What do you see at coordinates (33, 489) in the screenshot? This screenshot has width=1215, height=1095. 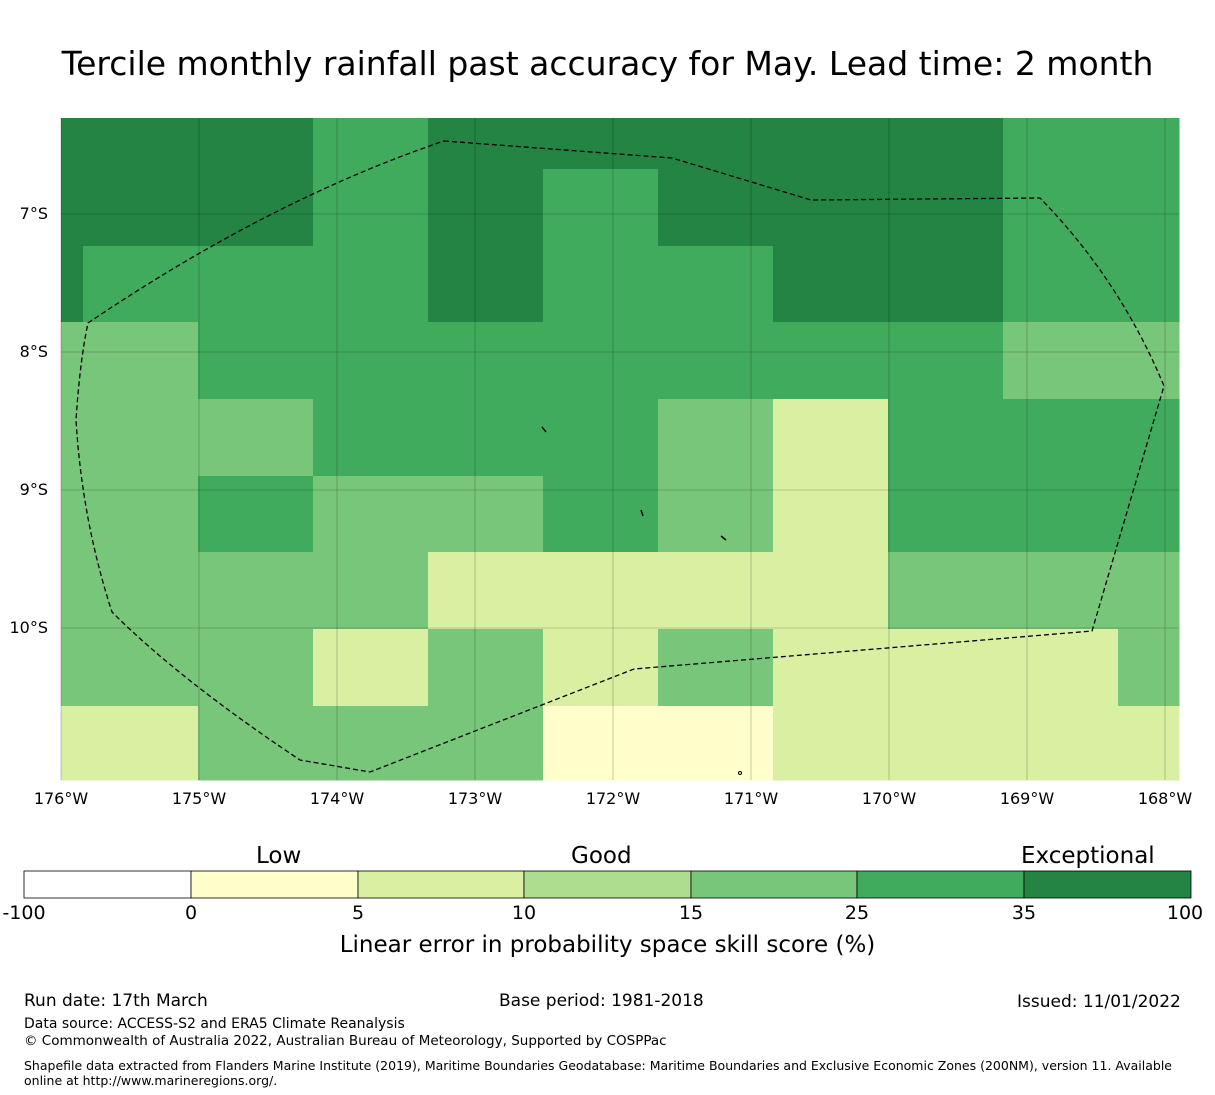 I see `latitude-label: 9°S` at bounding box center [33, 489].